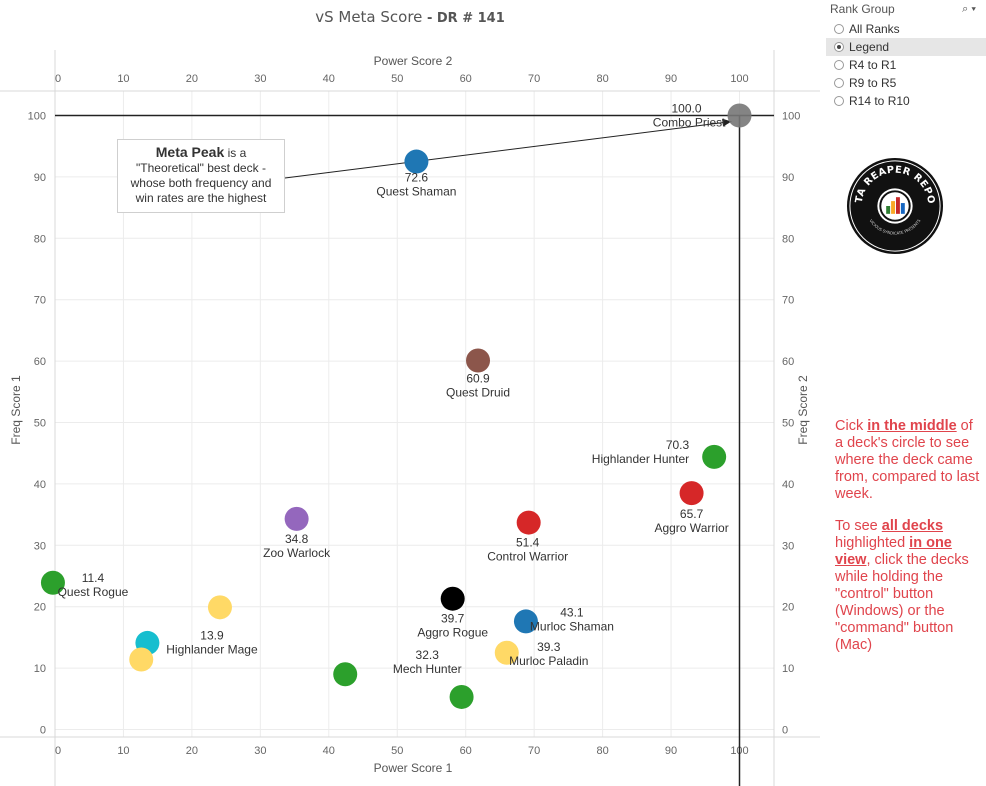 The image size is (986, 786). I want to click on point-score-label: 100.0, so click(686, 109).